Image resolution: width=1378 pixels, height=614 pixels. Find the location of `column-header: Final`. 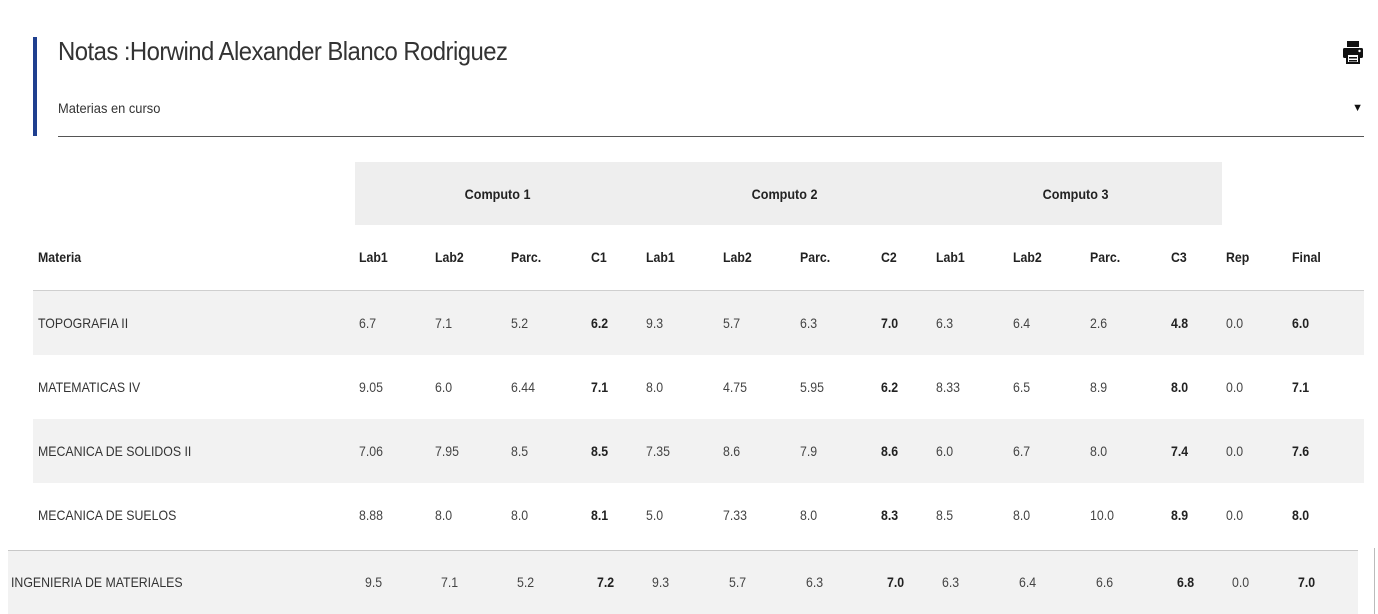

column-header: Final is located at coordinates (1306, 257).